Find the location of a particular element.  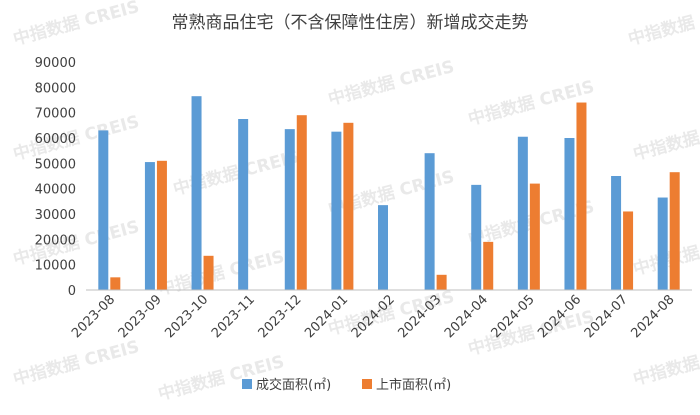

y-tick-label: 60000 is located at coordinates (55, 139).